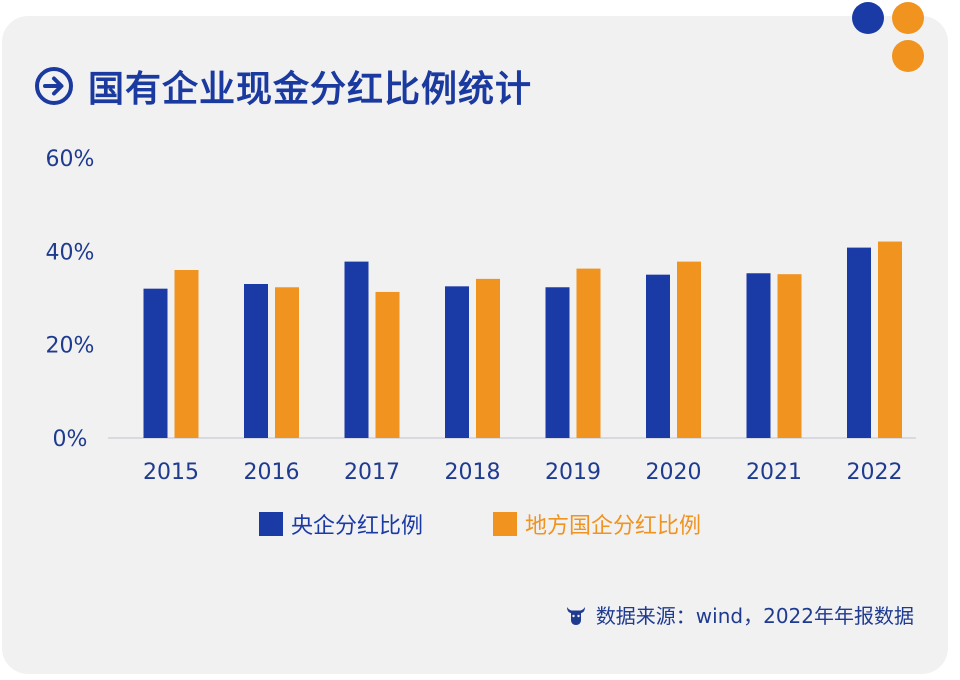 Image resolution: width=960 pixels, height=680 pixels. What do you see at coordinates (270, 524) in the screenshot?
I see `legend-swatch-central` at bounding box center [270, 524].